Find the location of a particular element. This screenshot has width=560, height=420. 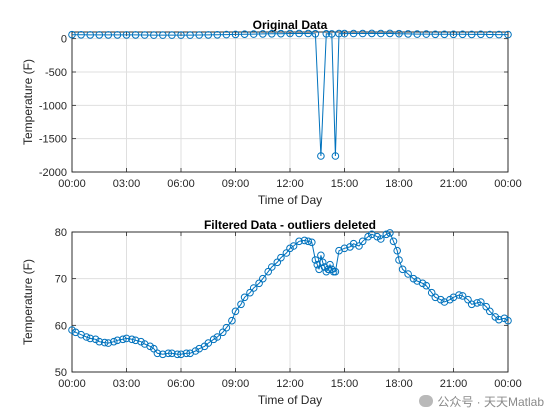

x-tick-label: 21:00 is located at coordinates (454, 184).